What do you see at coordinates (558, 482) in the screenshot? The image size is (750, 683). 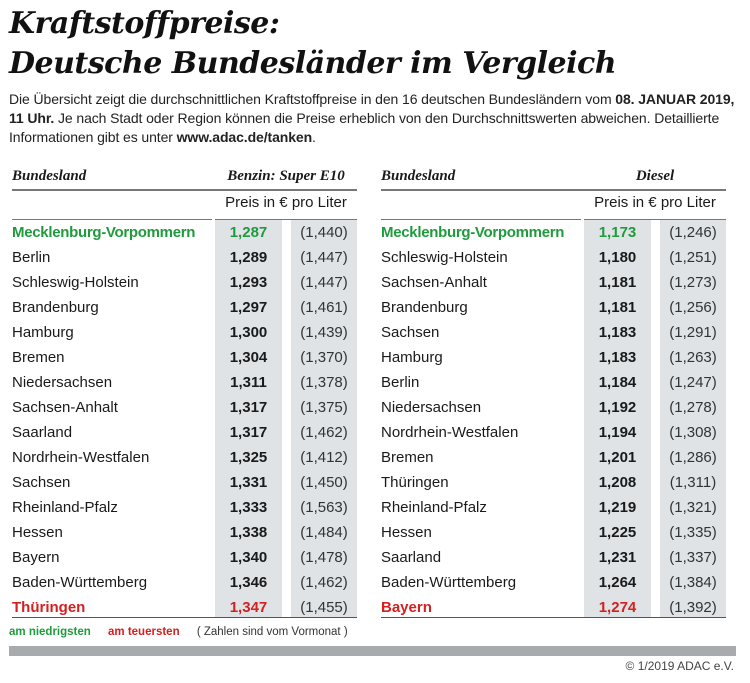 I see `table-row: Thüringen 1,208 (1,311)` at bounding box center [558, 482].